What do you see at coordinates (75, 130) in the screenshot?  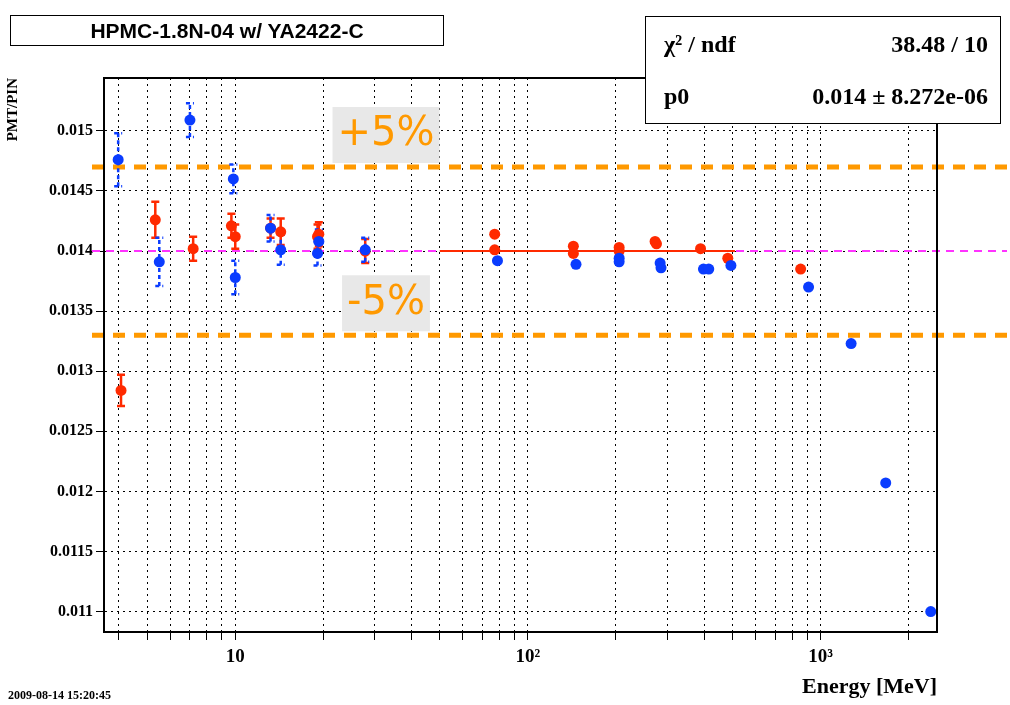 I see `y-tick-label: 0.015` at bounding box center [75, 130].